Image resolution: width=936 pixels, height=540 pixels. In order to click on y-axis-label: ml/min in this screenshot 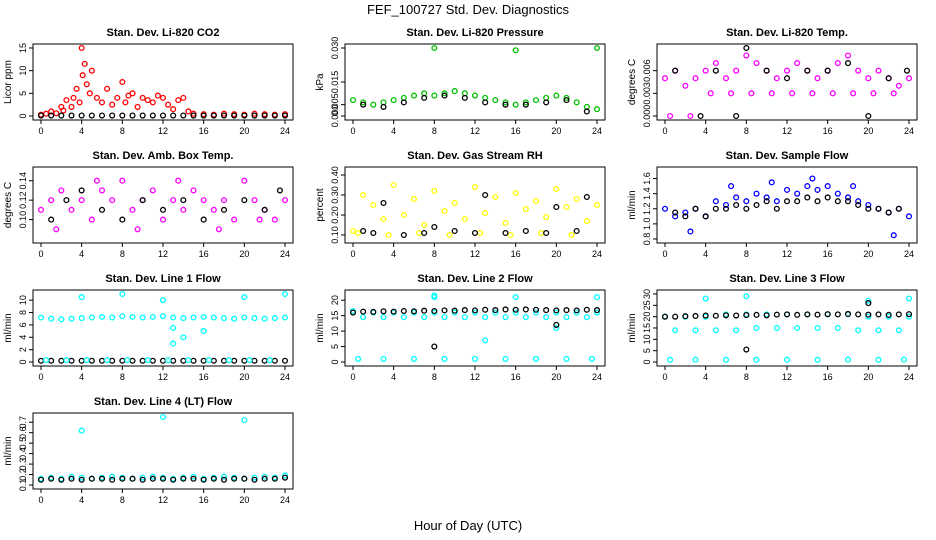, I will do `click(8, 327)`.